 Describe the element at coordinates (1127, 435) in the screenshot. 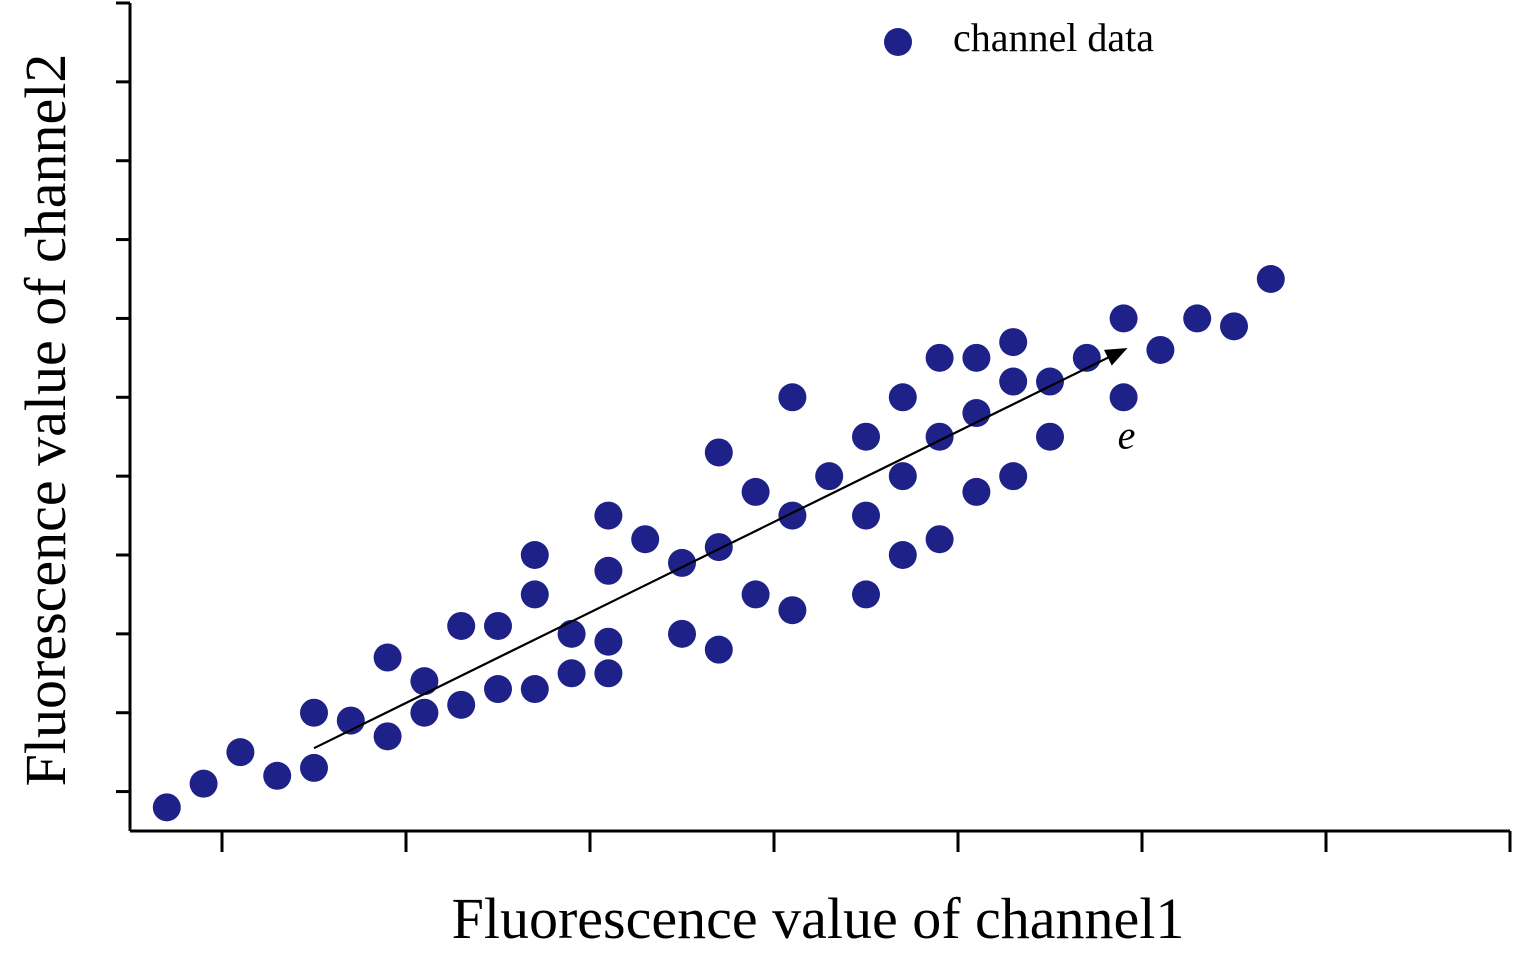

I see `arrow-label: e` at that location.